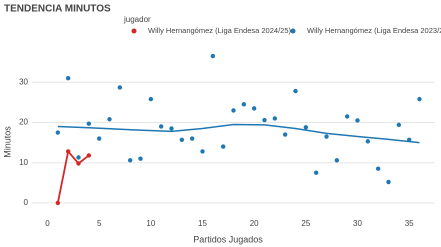 This screenshot has width=441, height=247. Describe the element at coordinates (57, 9) in the screenshot. I see `chart-title: TENDENCIA MINUTOS` at that location.